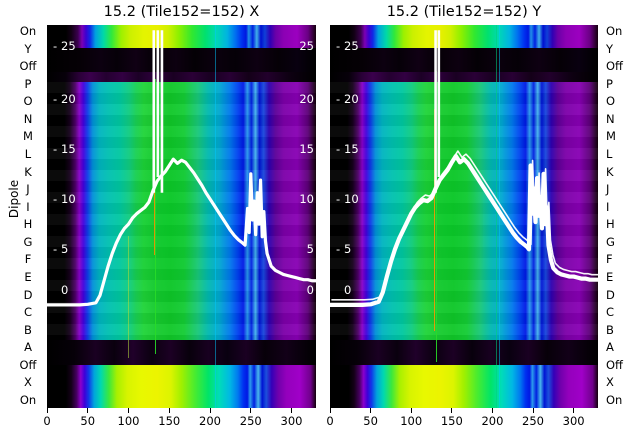 The height and width of the screenshot is (440, 640). Describe the element at coordinates (64, 99) in the screenshot. I see `ytick-left-20: -20` at that location.